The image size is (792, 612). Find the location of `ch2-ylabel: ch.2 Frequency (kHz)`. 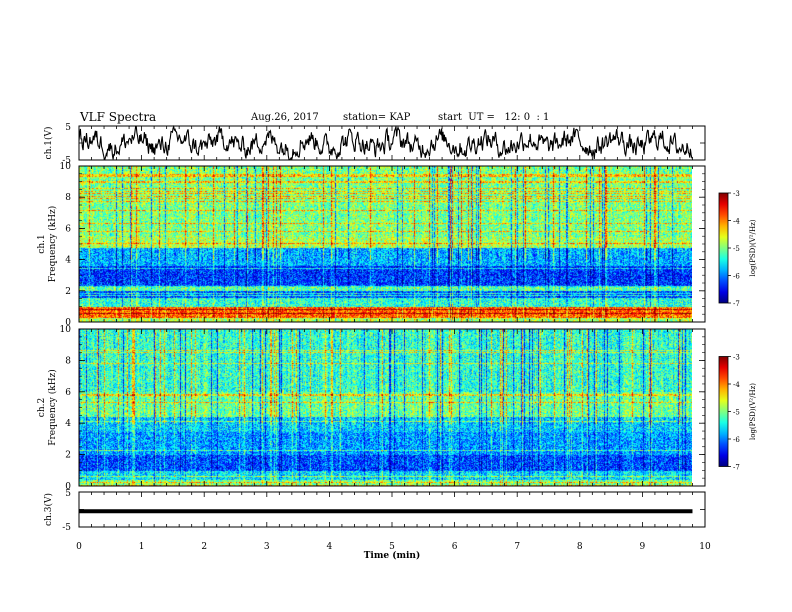

ch2-ylabel: ch.2 Frequency (kHz) is located at coordinates (47, 407).